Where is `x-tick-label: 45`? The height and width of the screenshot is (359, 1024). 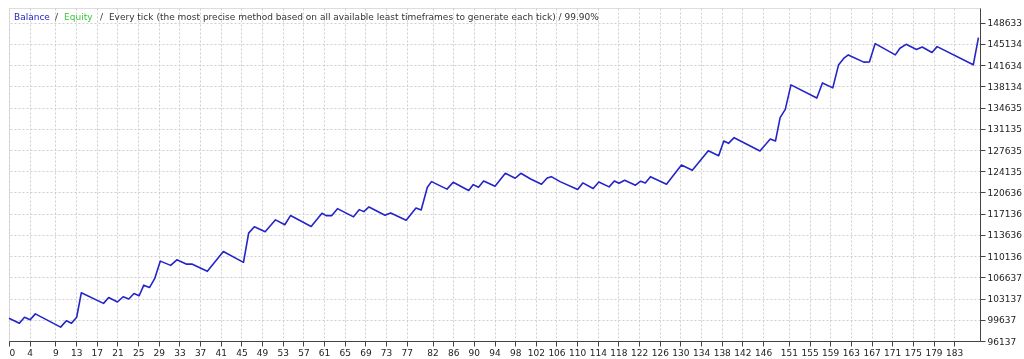
x-tick-label: 45 is located at coordinates (242, 352).